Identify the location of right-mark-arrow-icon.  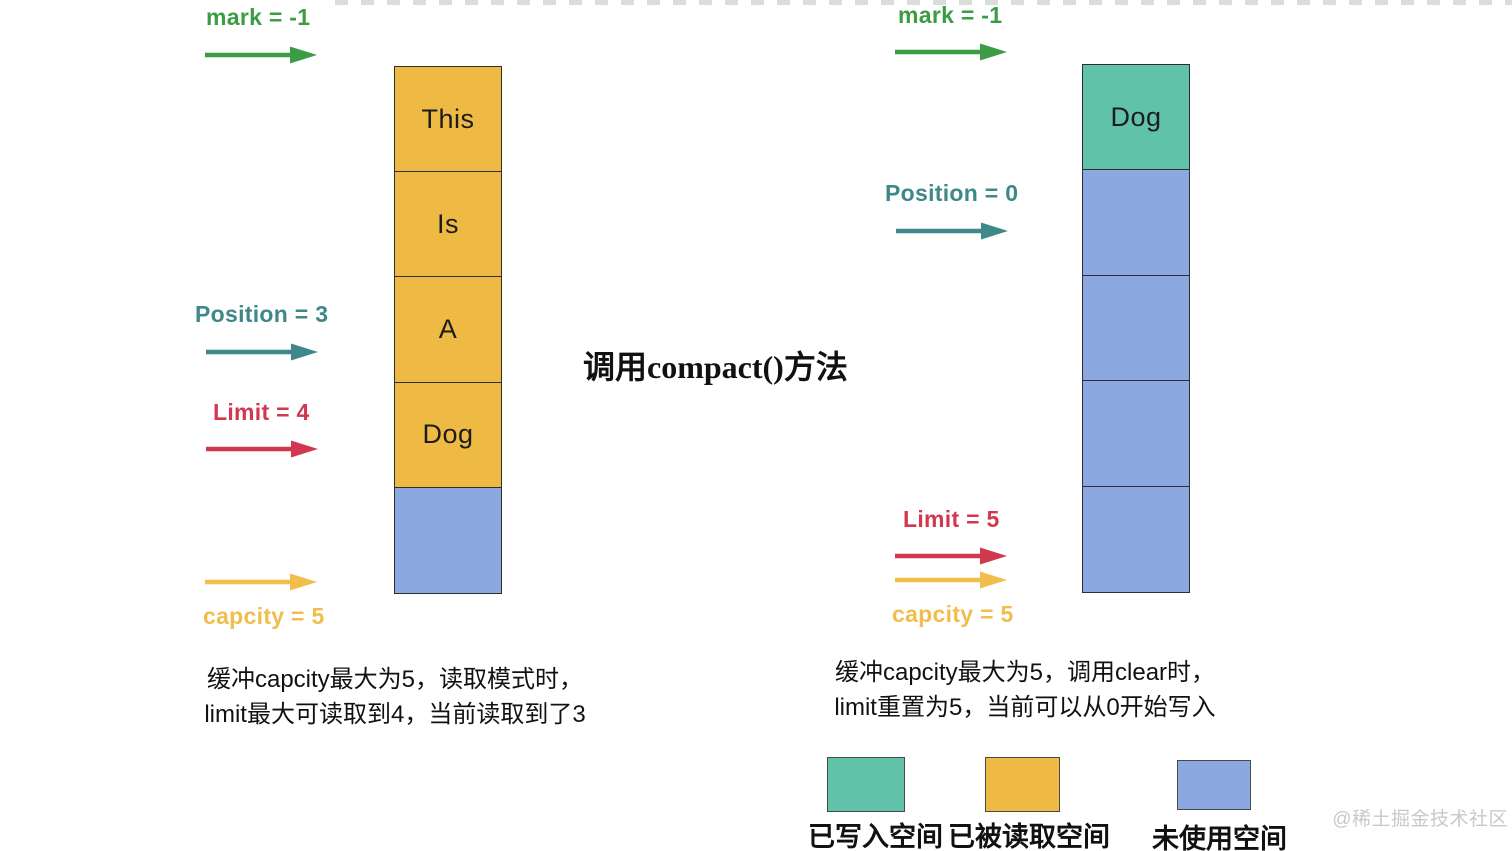
(951, 52).